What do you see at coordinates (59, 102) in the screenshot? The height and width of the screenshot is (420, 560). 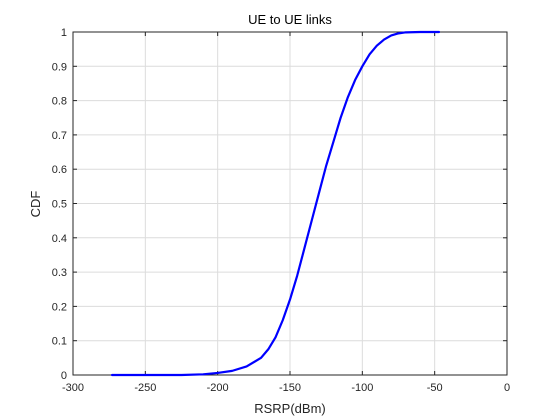 I see `y-tick-label: 0.8` at bounding box center [59, 102].